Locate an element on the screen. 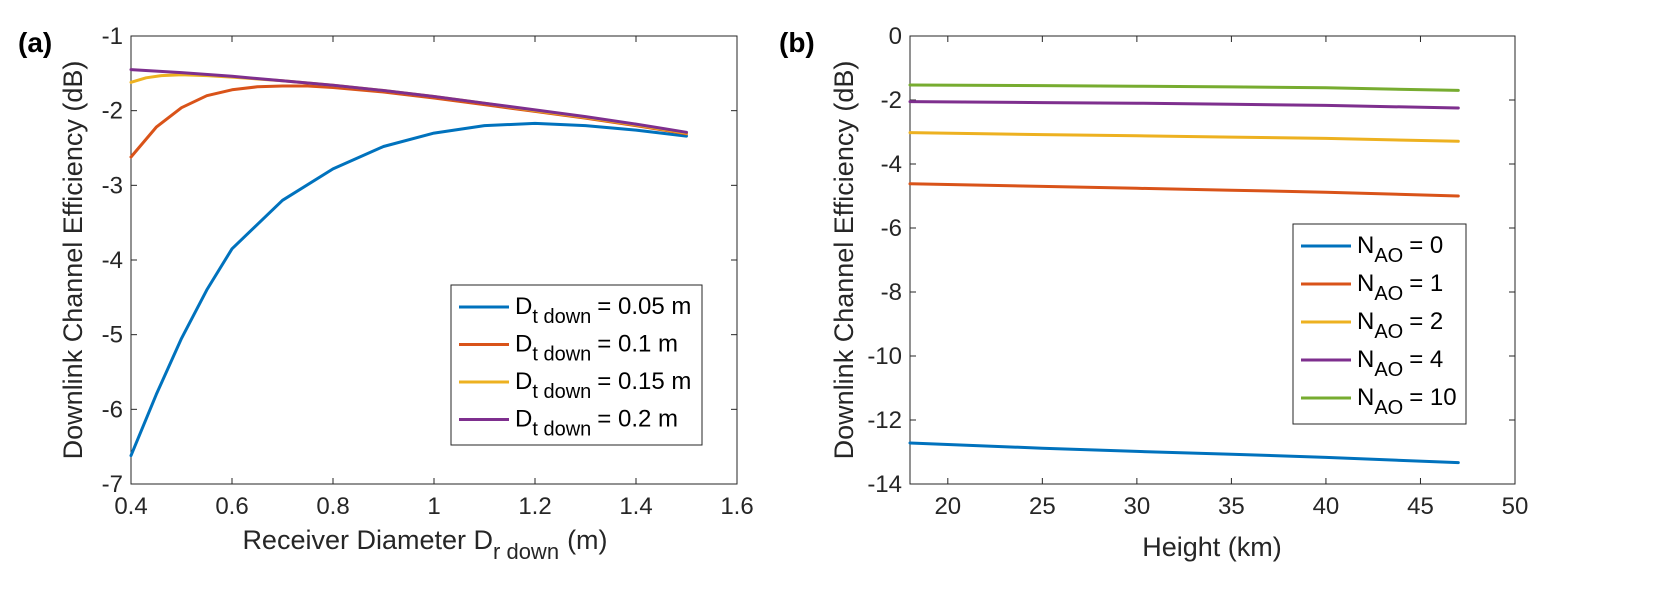 This screenshot has height=601, width=1661. x-tick-label: 0.8 is located at coordinates (332, 506).